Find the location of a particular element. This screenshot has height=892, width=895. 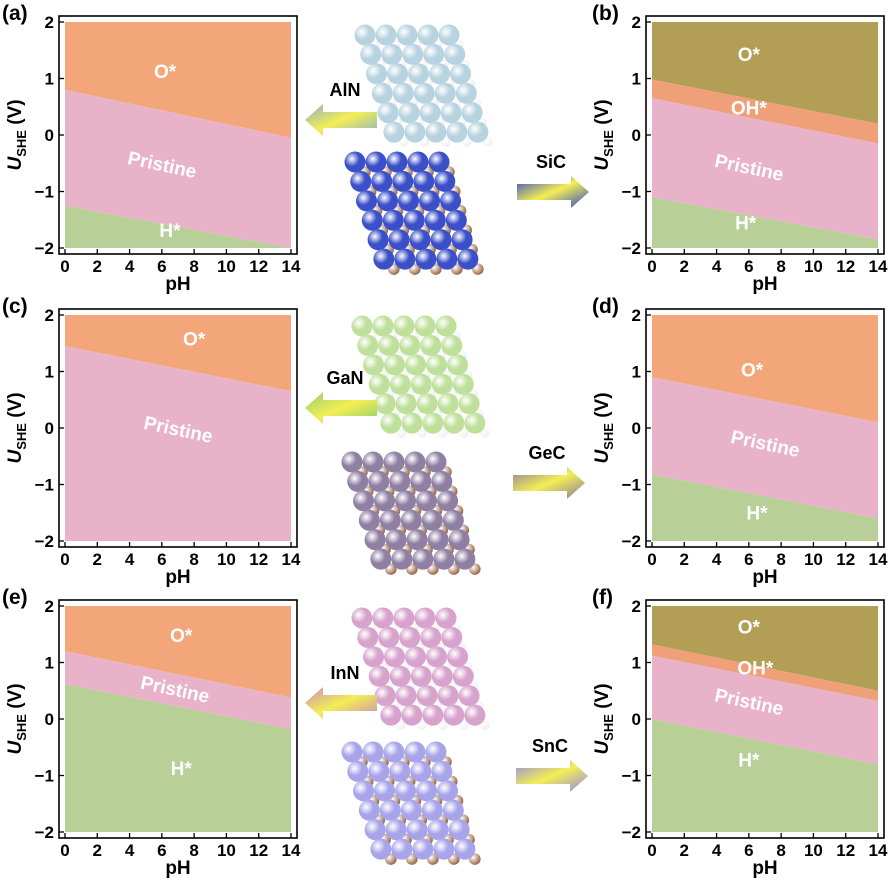

region-h is located at coordinates (178, 226).